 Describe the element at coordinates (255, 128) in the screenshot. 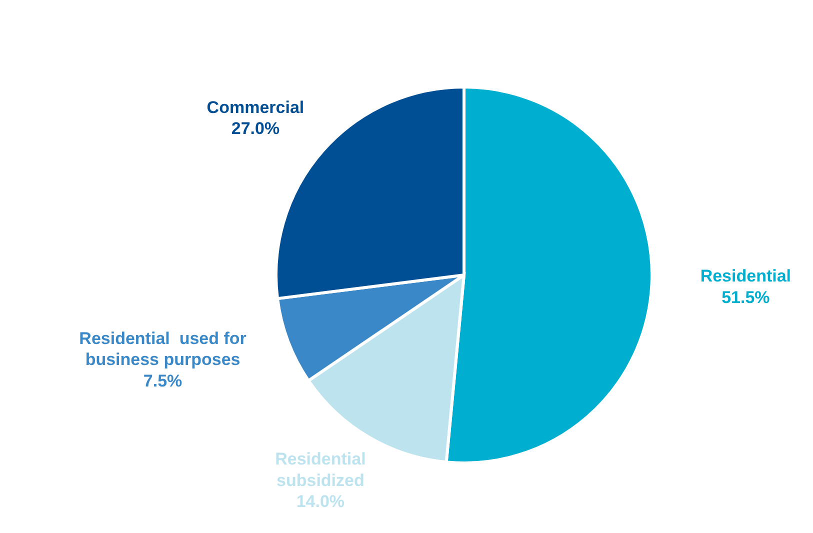

I see `data-label: 27.0%` at that location.